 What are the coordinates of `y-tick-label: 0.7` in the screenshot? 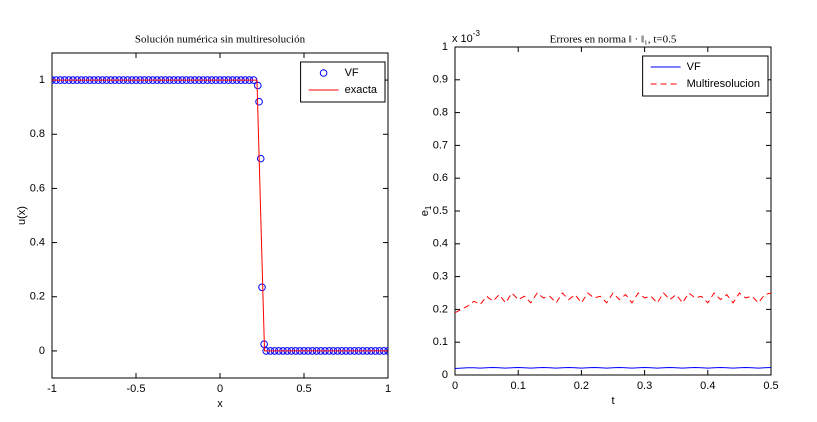 It's located at (440, 145).